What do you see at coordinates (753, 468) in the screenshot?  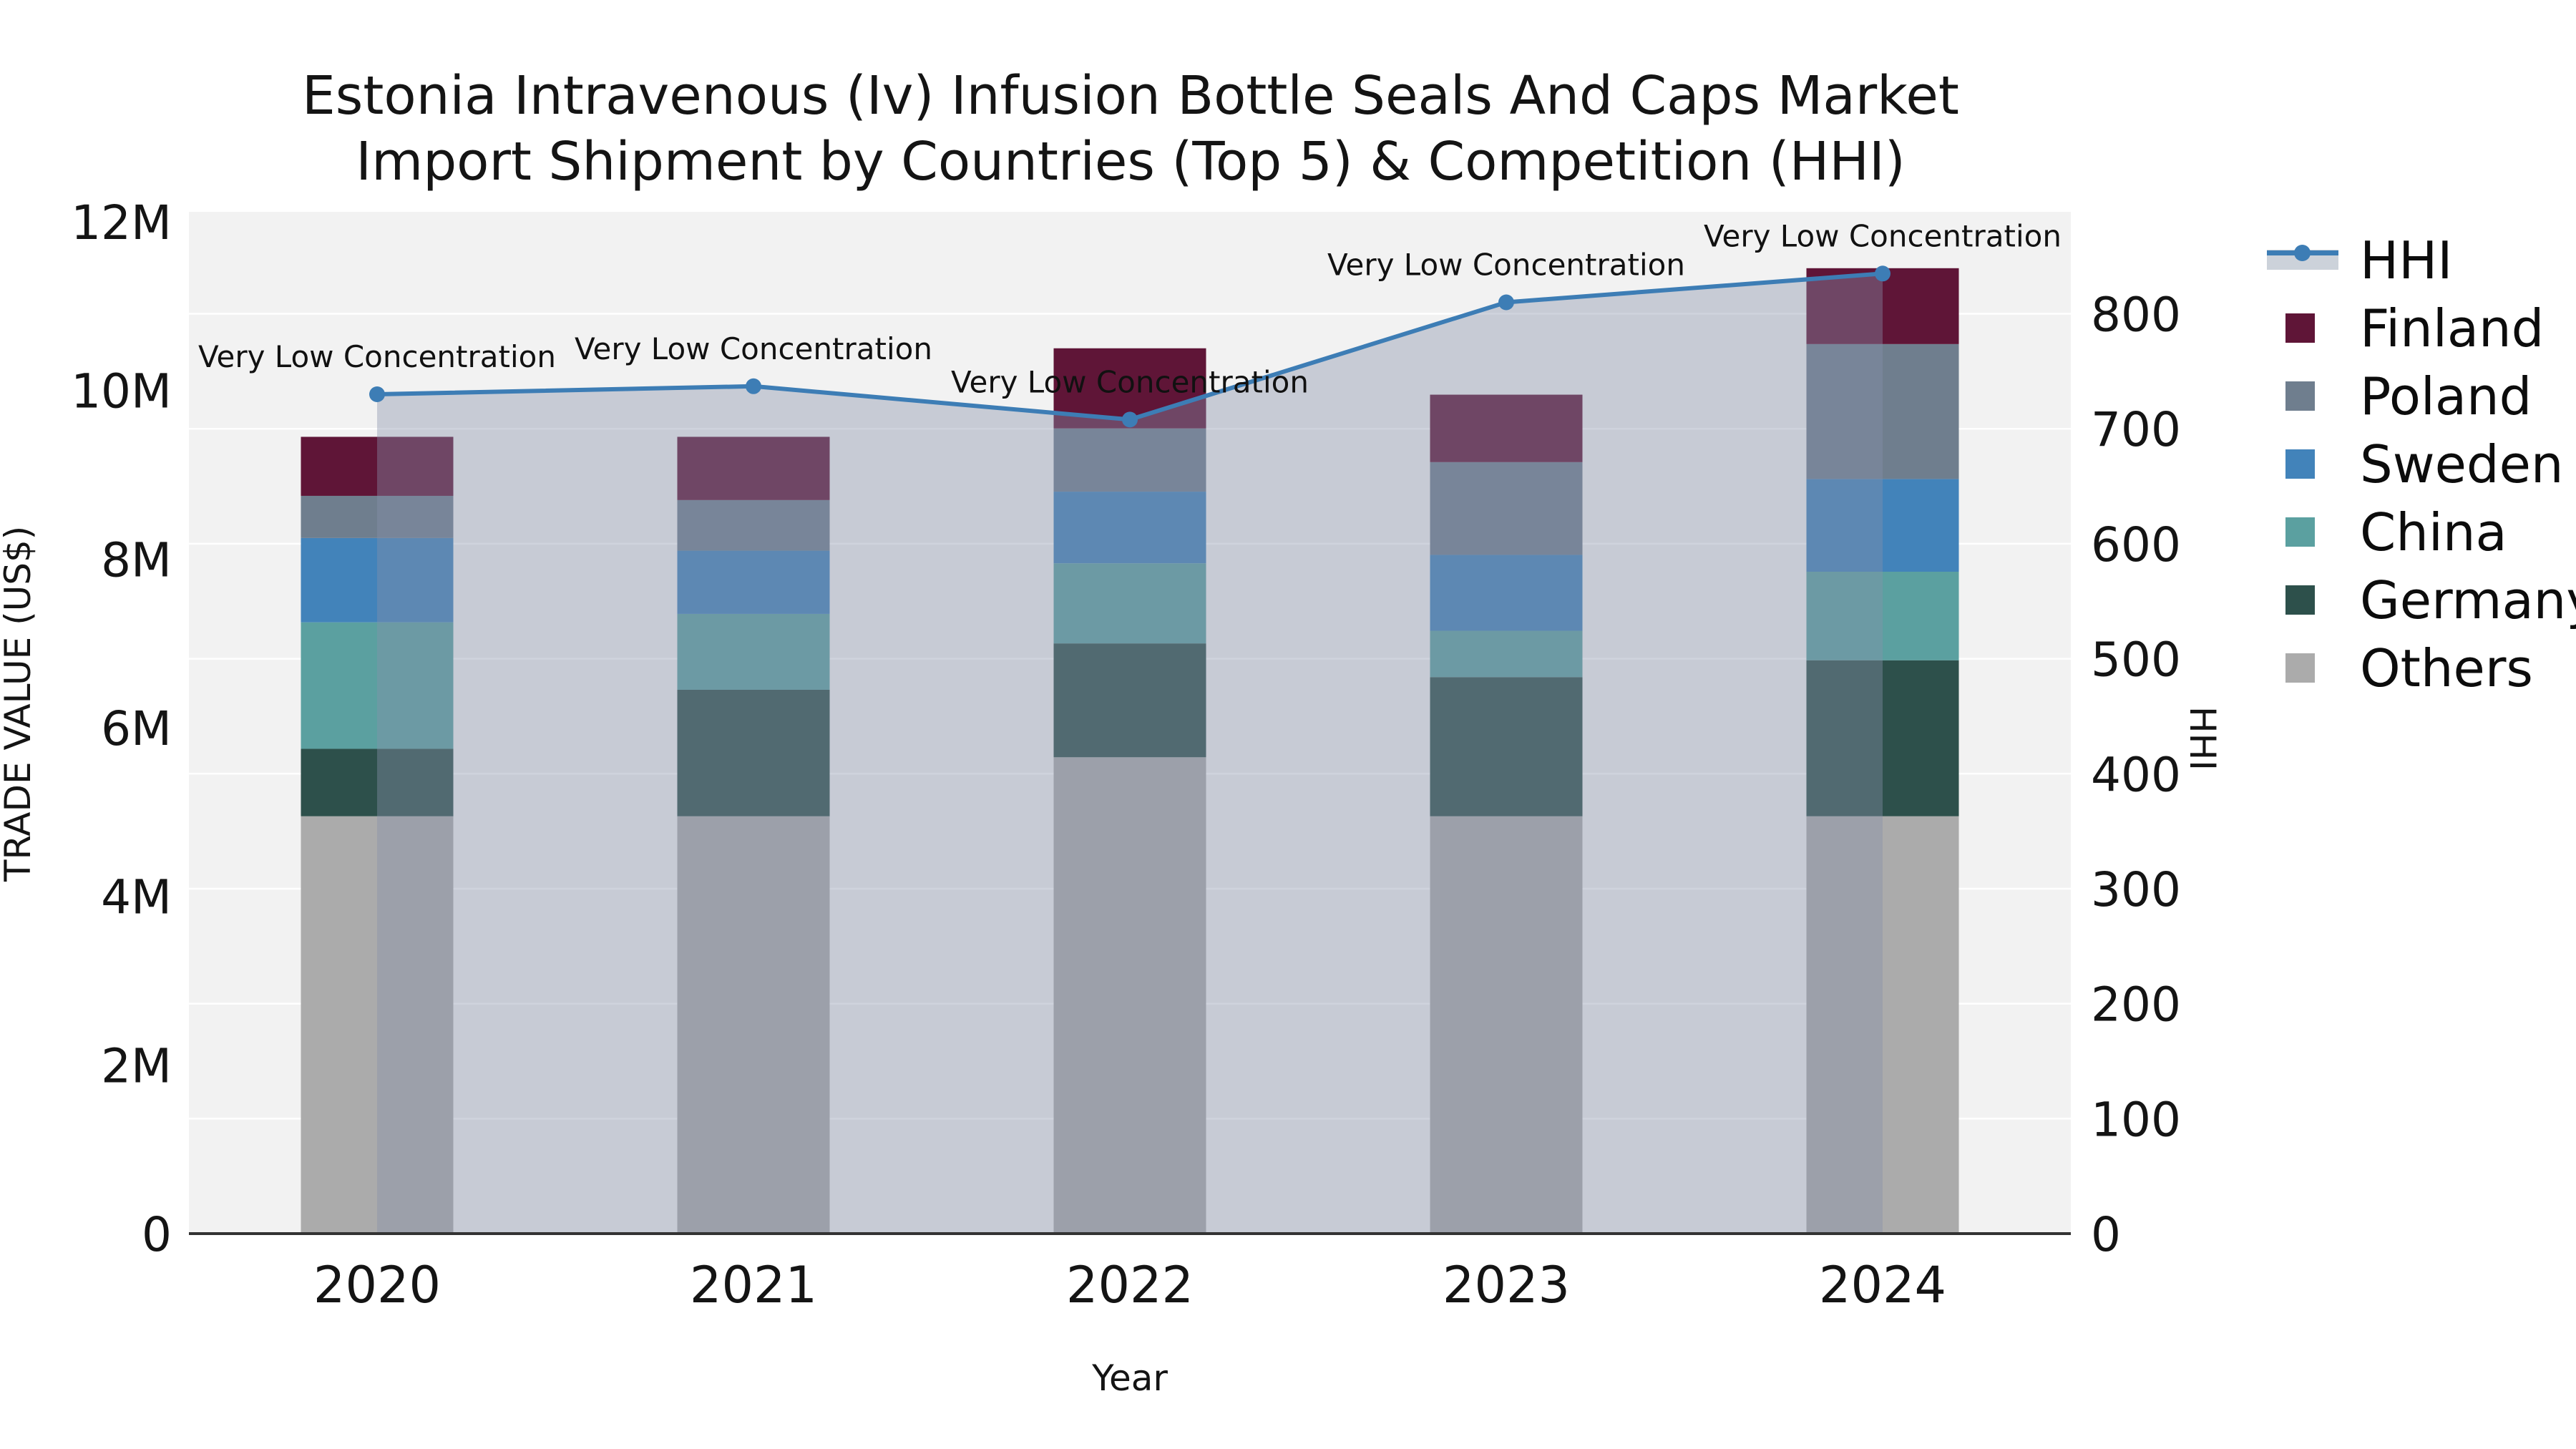 I see `bar-segment-2021-finland` at bounding box center [753, 468].